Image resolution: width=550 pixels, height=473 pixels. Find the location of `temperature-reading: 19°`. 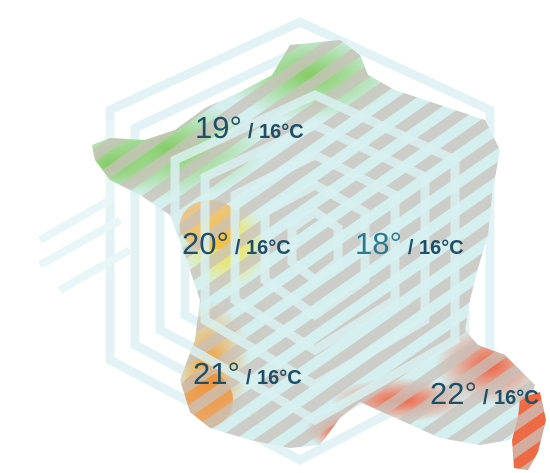

temperature-reading: 19° is located at coordinates (218, 127).